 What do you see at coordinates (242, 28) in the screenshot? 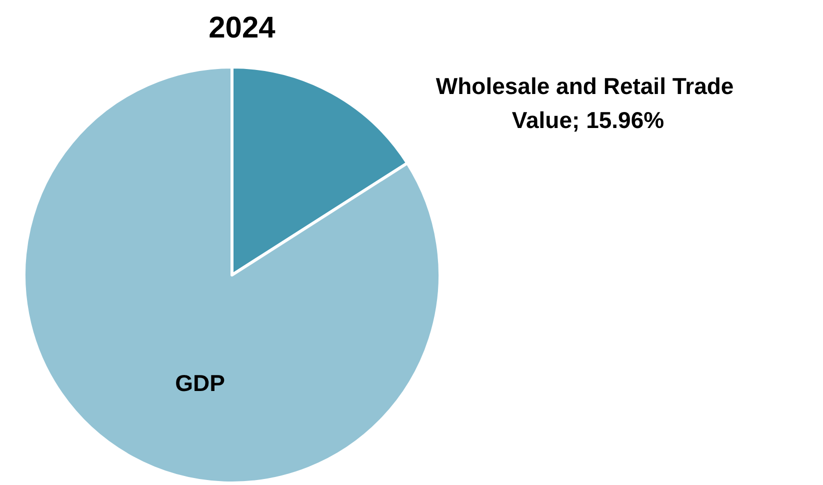
I see `chart-title: 2024` at bounding box center [242, 28].